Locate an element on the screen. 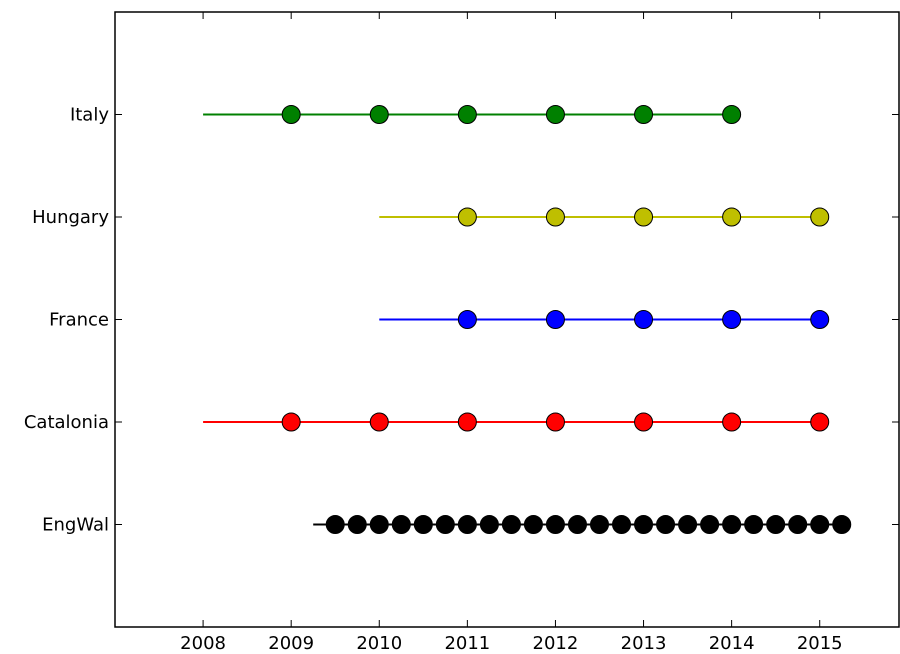 The image size is (900, 654). x-tick-label: 2010 is located at coordinates (379, 643).